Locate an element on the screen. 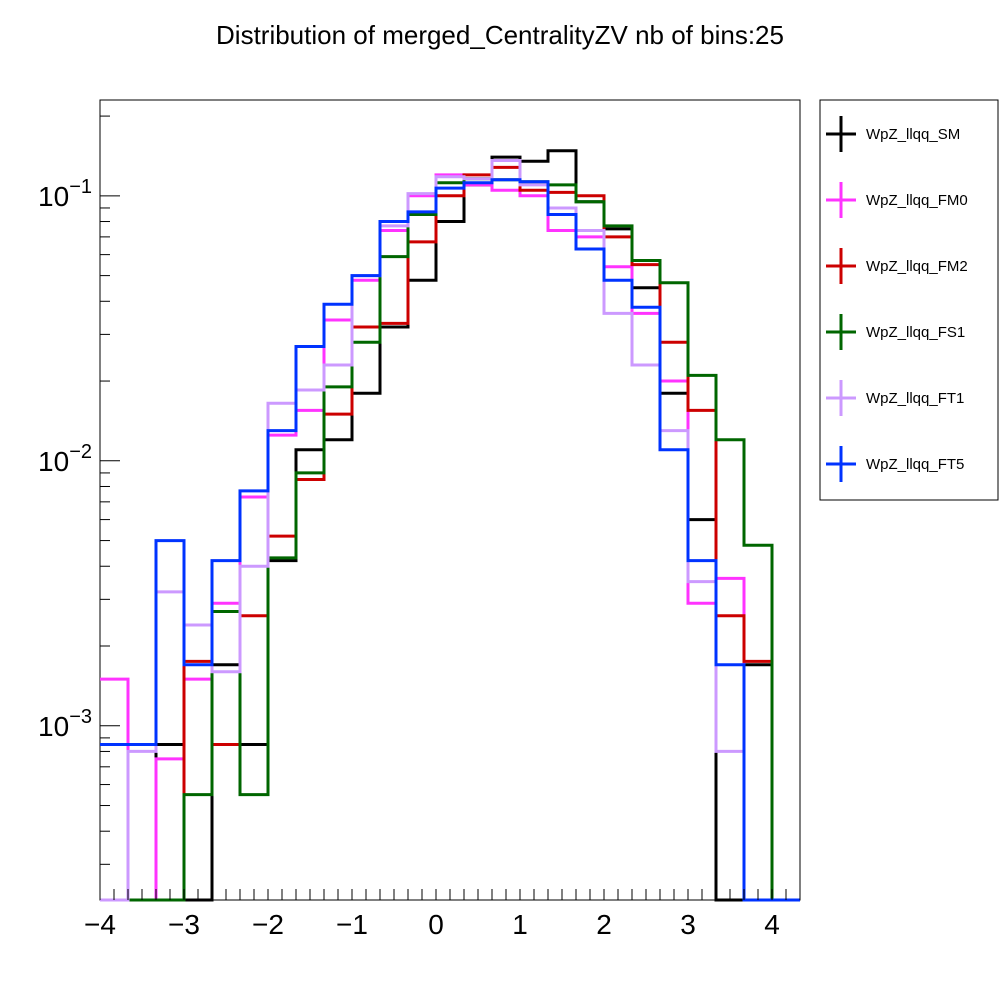 This screenshot has width=1000, height=1000. x-tick-label: −2 is located at coordinates (268, 924).